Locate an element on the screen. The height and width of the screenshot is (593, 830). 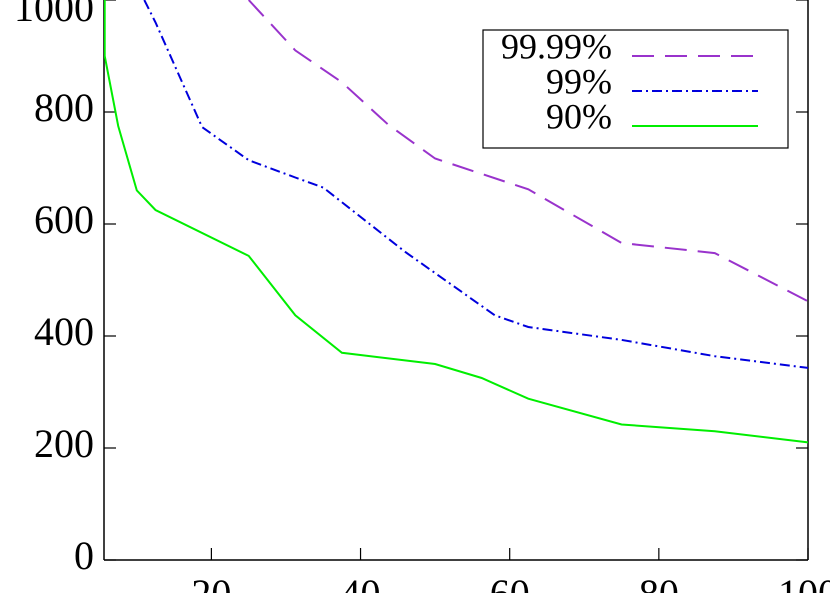
y-tick-label: 0 is located at coordinates (84, 555).